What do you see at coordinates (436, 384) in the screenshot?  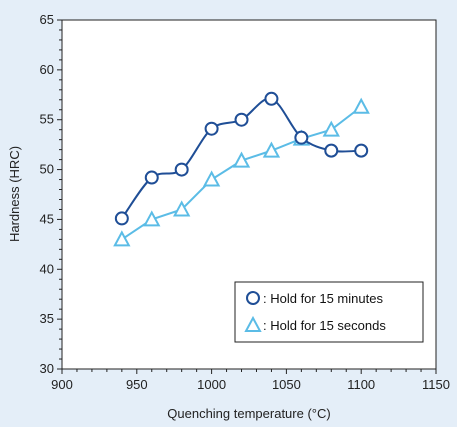 I see `x-tick-label: 1150` at bounding box center [436, 384].